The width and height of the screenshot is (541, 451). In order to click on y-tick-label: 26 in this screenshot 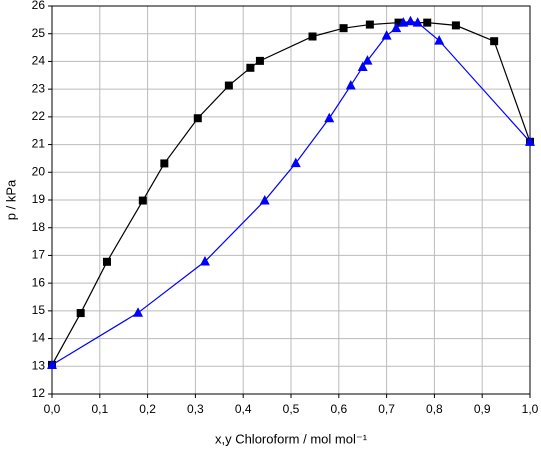, I will do `click(39, 6)`.